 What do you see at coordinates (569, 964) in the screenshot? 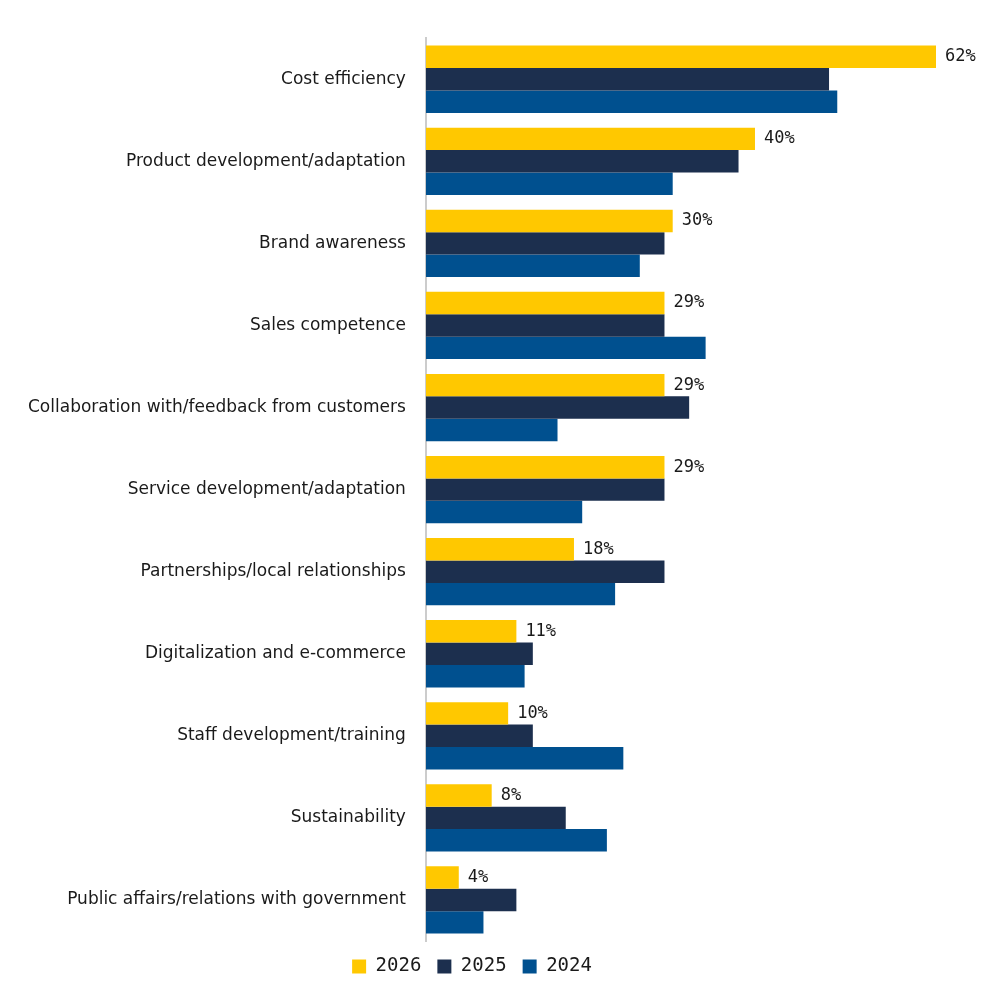
I see `legend-label: 2024` at bounding box center [569, 964].